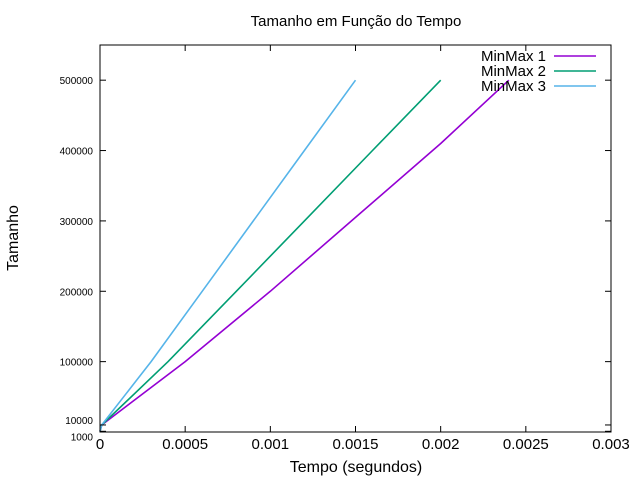  What do you see at coordinates (77, 363) in the screenshot?
I see `y-tick-label: 100000` at bounding box center [77, 363].